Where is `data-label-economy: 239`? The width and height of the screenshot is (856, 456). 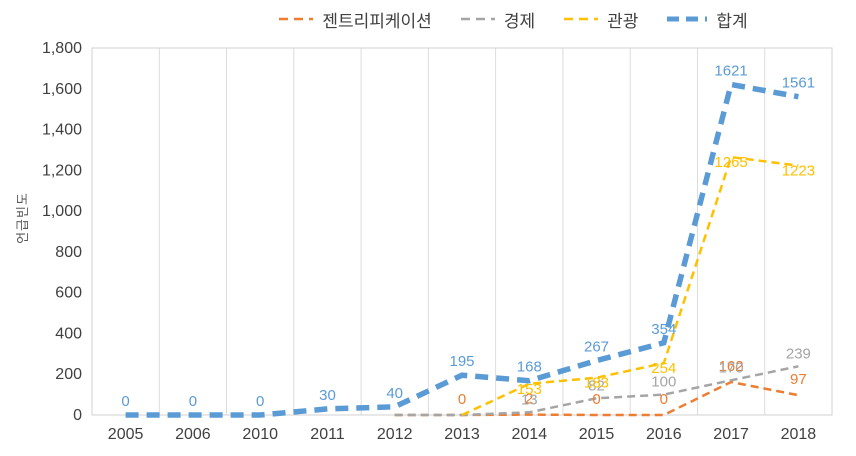
data-label-economy: 239 is located at coordinates (798, 353).